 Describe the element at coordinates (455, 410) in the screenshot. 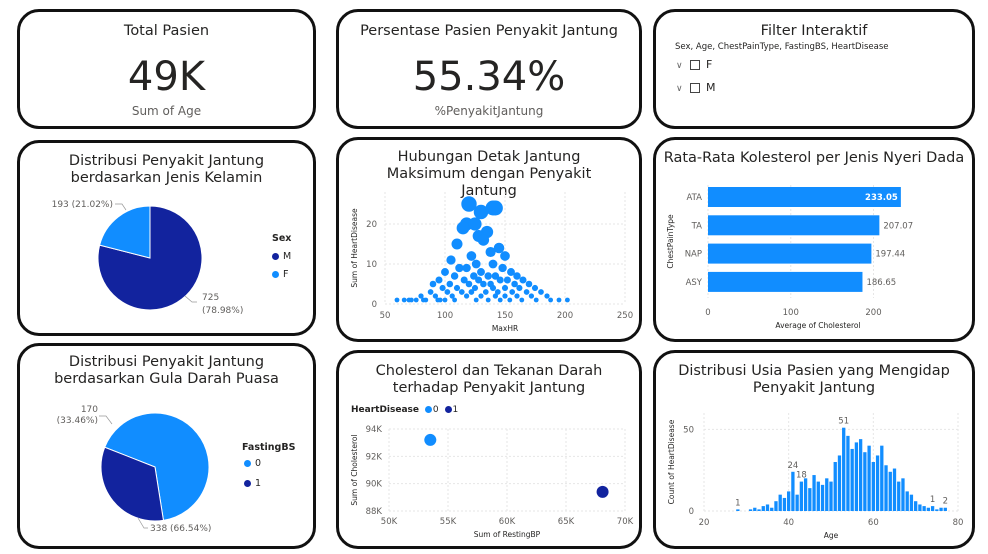

I see `legend-label: 1` at that location.